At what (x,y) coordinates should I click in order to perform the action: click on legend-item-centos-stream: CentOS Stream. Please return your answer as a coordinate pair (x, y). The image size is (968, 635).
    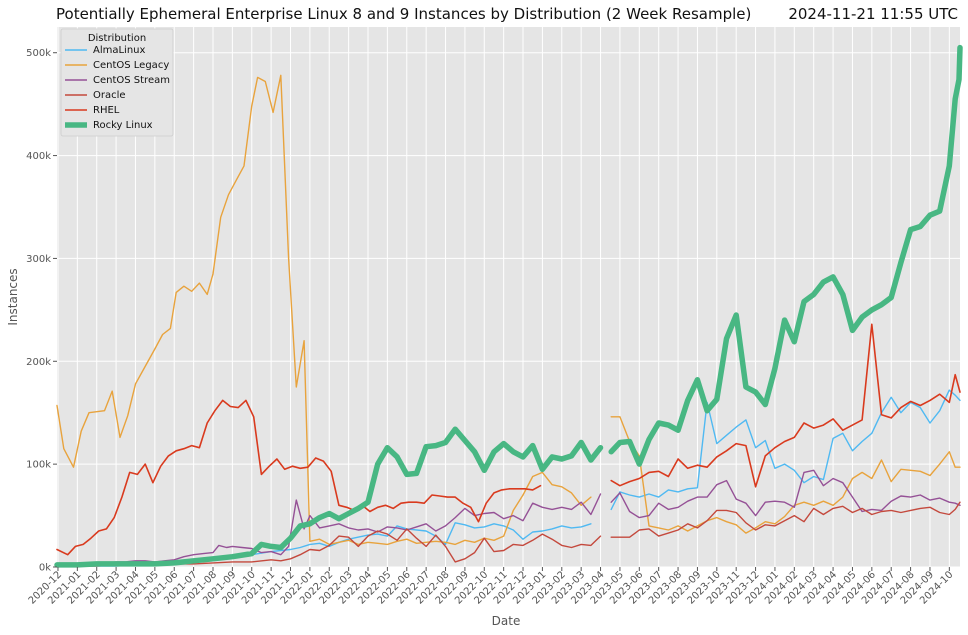
    Looking at the image, I should click on (131, 80).